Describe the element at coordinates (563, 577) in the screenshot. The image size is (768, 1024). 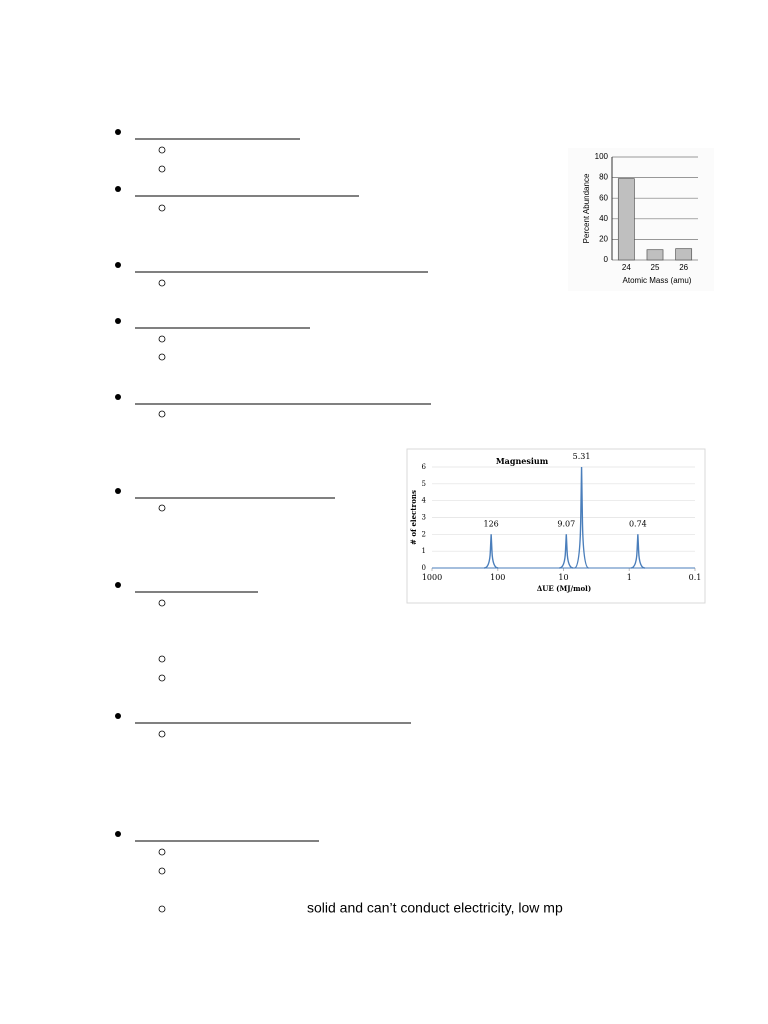
I see `x-tick-label: 10` at that location.